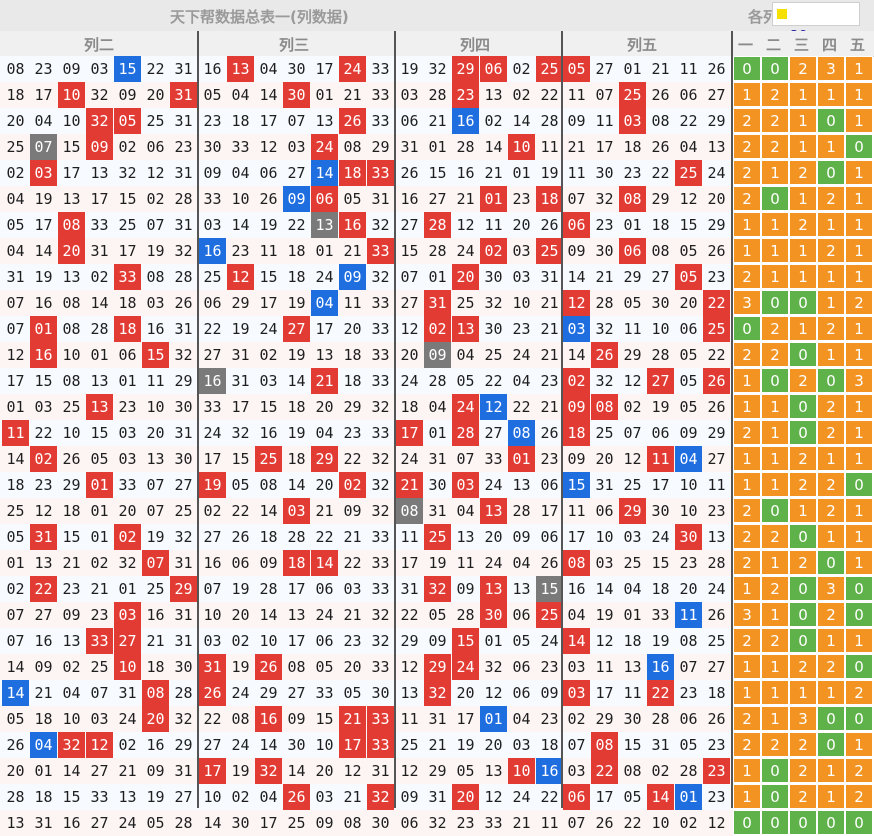 This screenshot has width=874, height=836. I want to click on count-cell: 3, so click(831, 588).